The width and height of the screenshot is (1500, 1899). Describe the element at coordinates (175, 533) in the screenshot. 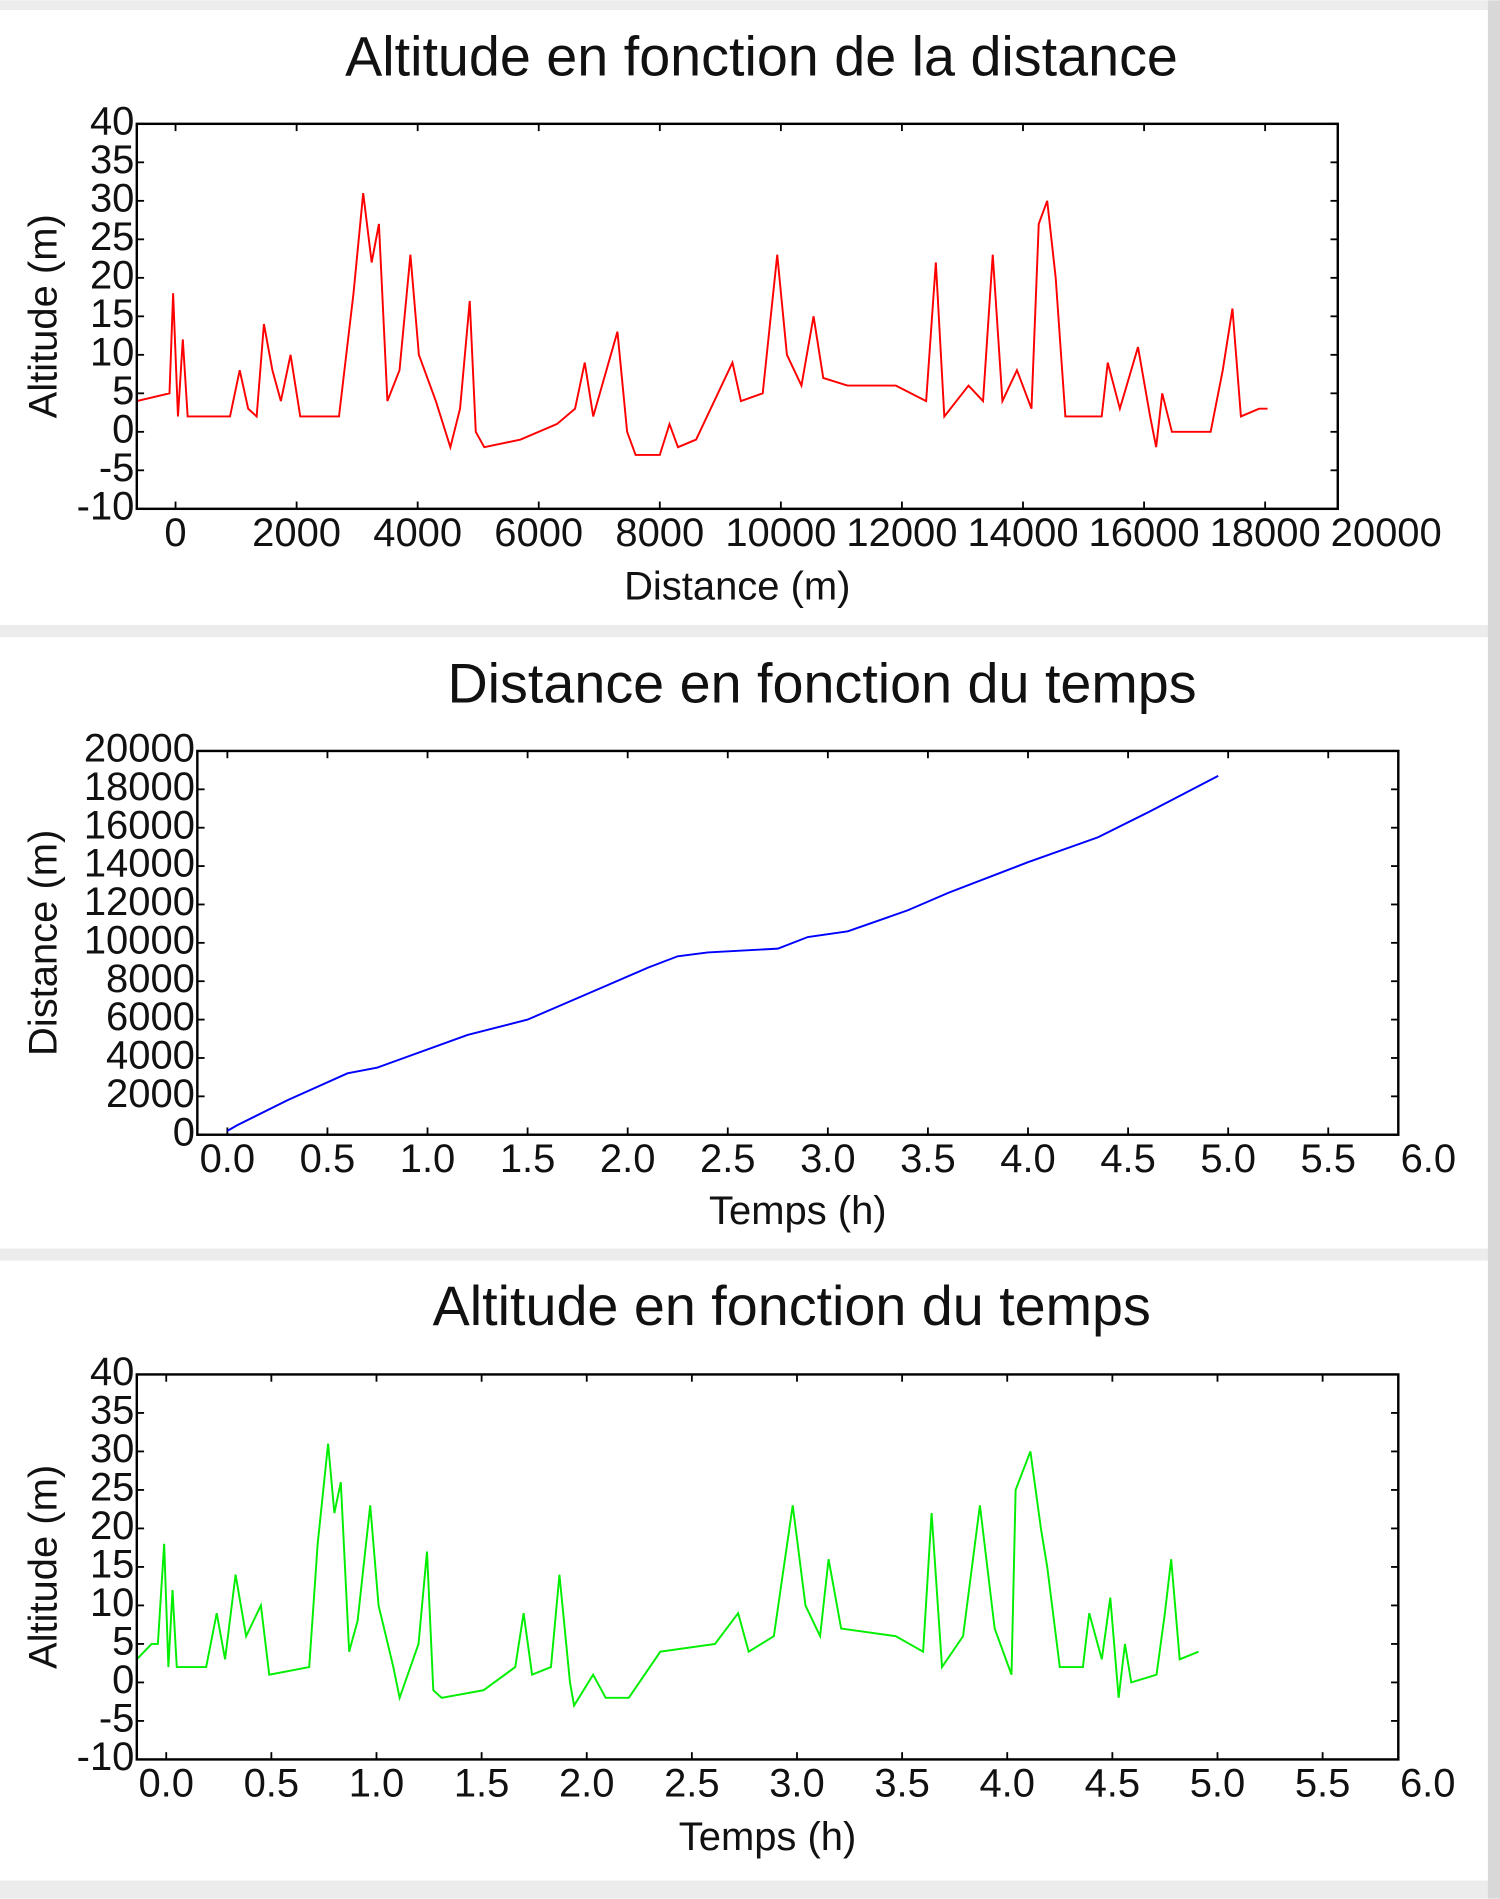

I see `x-tick-label: 0` at that location.